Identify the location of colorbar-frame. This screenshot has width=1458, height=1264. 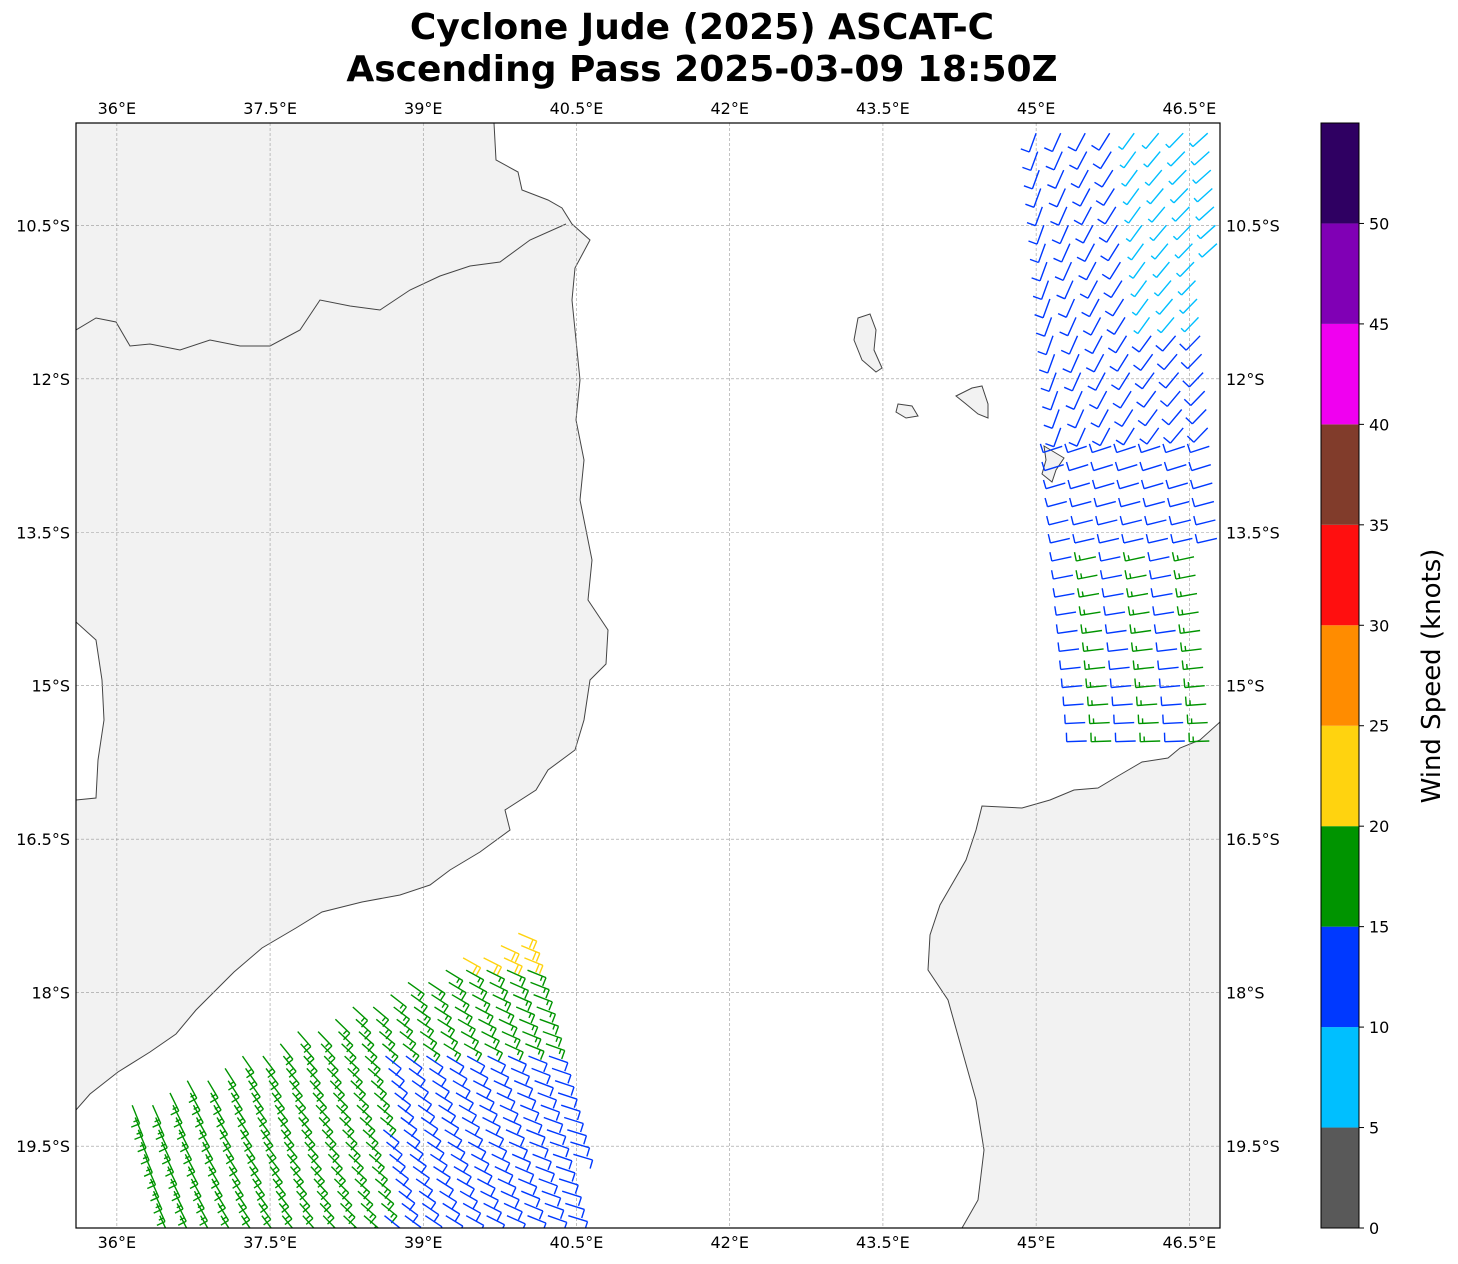
(1340, 675).